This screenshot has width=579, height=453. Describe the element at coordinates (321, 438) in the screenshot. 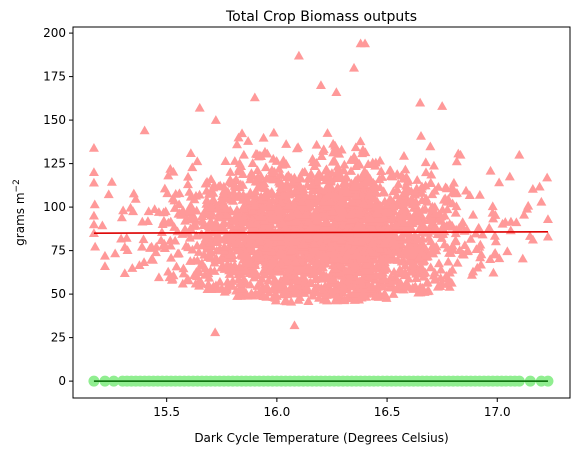

I see `x-axis-title: Dark Cycle Temperature (Degrees Celsius)` at that location.